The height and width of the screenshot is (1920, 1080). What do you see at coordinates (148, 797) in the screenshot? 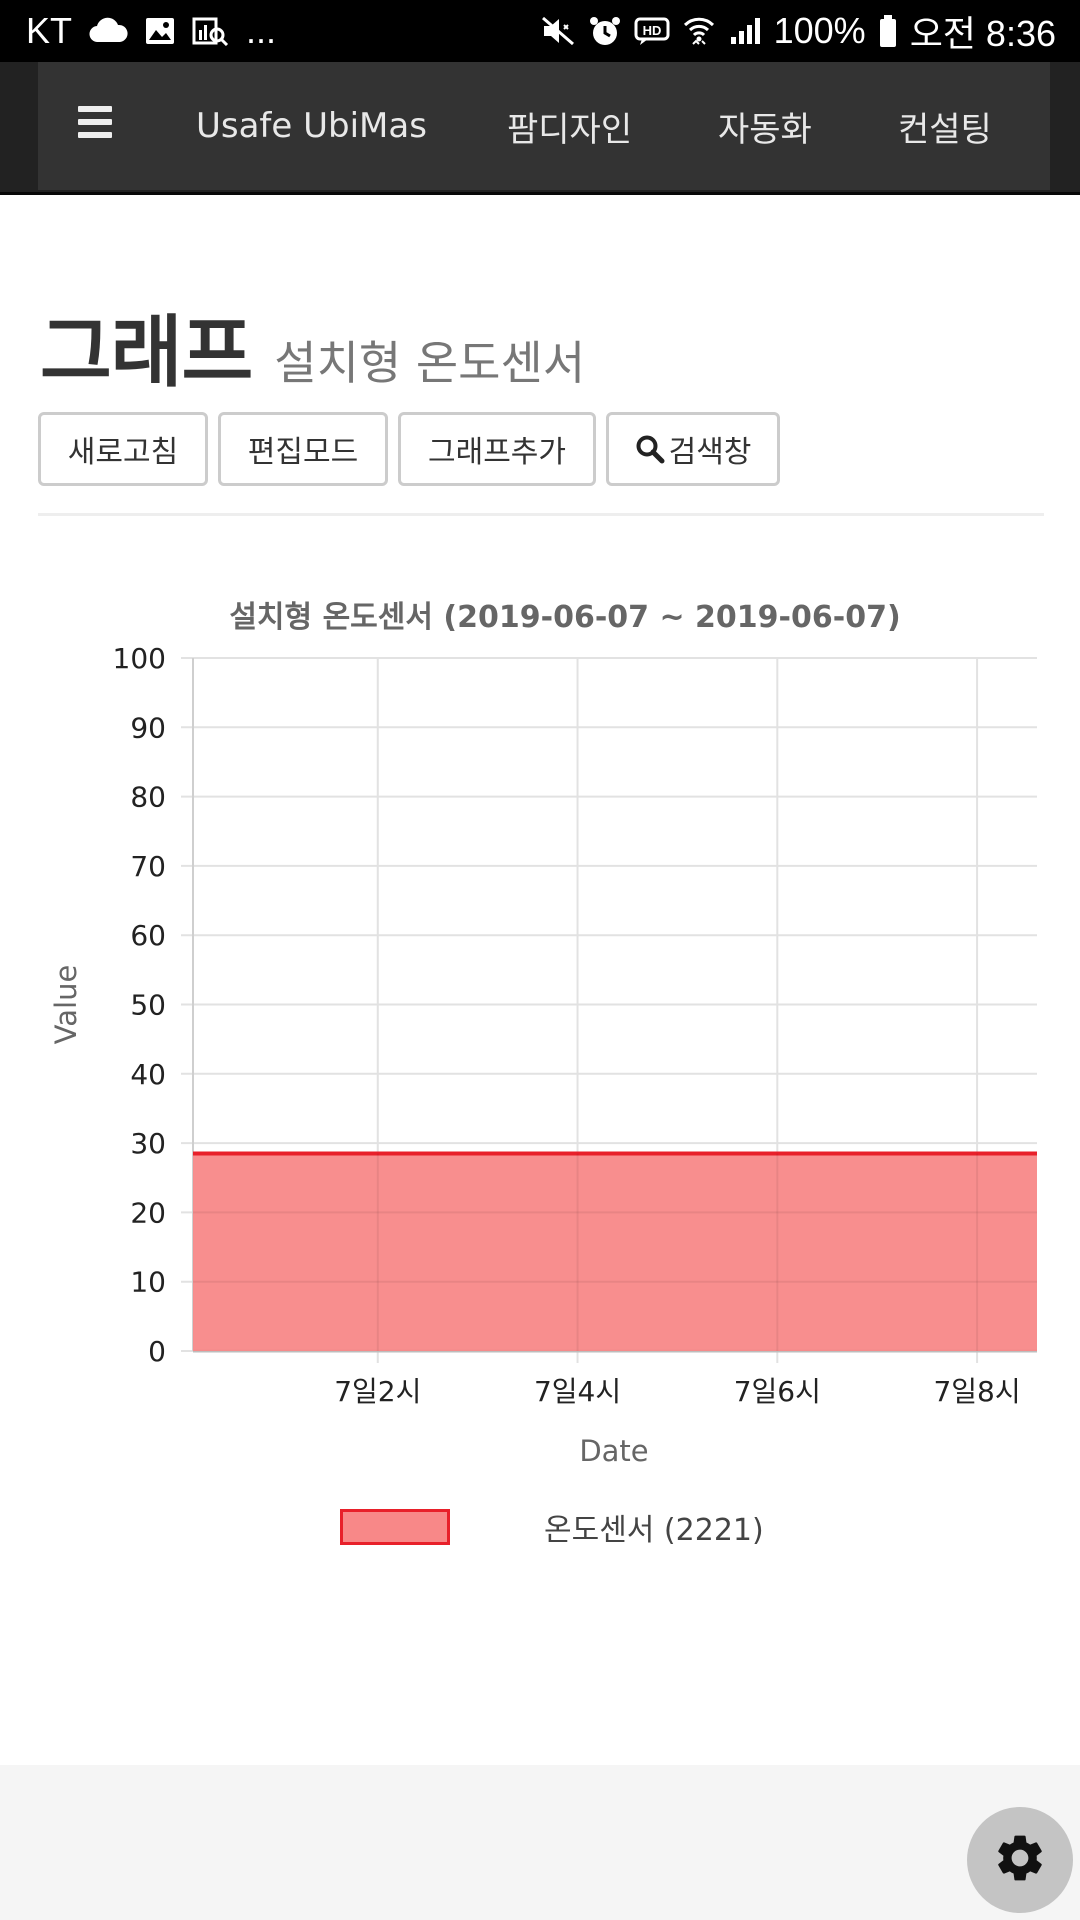
I see `y-tick-label: 80` at bounding box center [148, 797].